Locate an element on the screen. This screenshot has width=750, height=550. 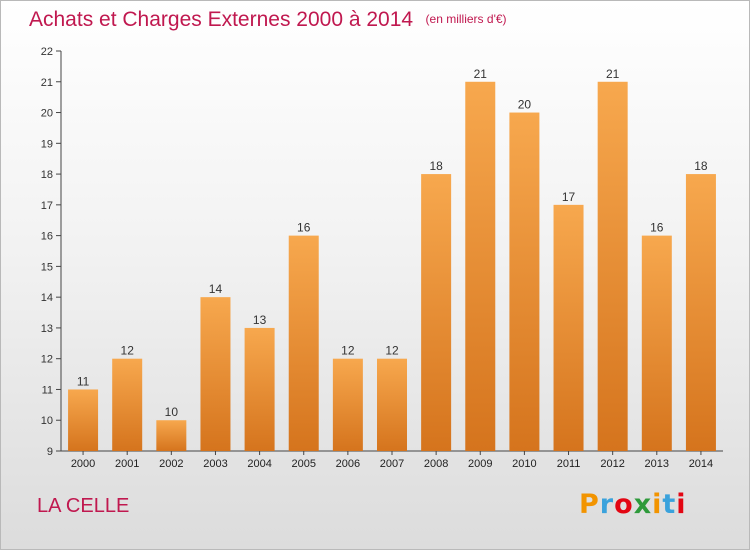
data-label: 20 is located at coordinates (525, 105).